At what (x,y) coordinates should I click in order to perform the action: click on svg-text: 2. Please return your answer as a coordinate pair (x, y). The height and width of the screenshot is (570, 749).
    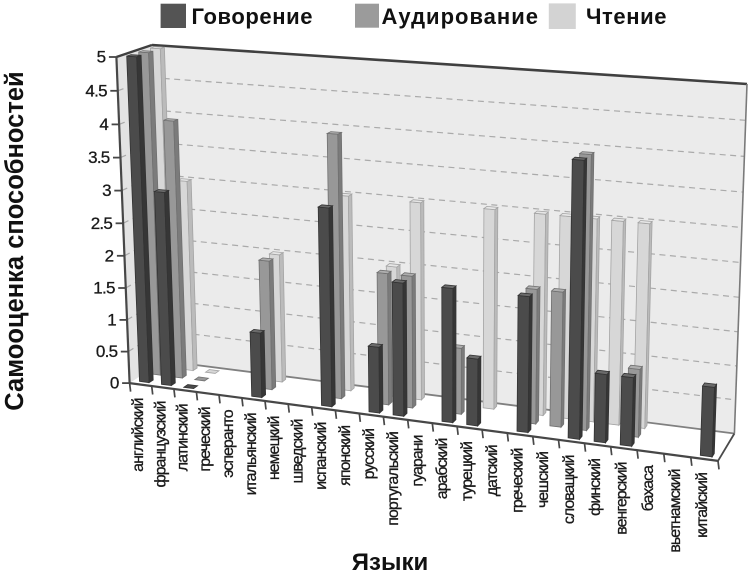
    Looking at the image, I should click on (109, 255).